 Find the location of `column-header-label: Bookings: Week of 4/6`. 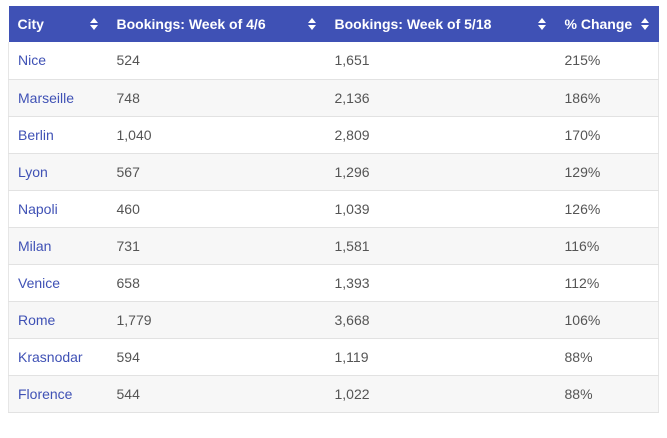

column-header-label: Bookings: Week of 4/6 is located at coordinates (191, 24).